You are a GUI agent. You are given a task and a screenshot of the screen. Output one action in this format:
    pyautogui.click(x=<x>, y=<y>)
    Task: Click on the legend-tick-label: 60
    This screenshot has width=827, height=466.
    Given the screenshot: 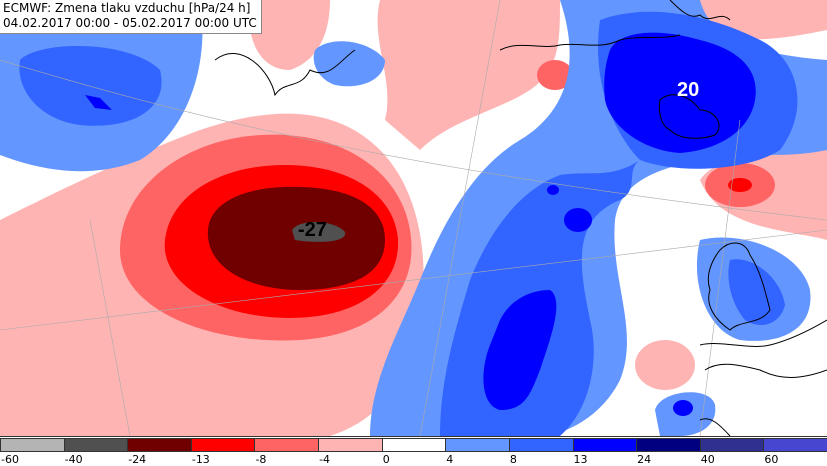 What is the action you would take?
    pyautogui.click(x=771, y=459)
    